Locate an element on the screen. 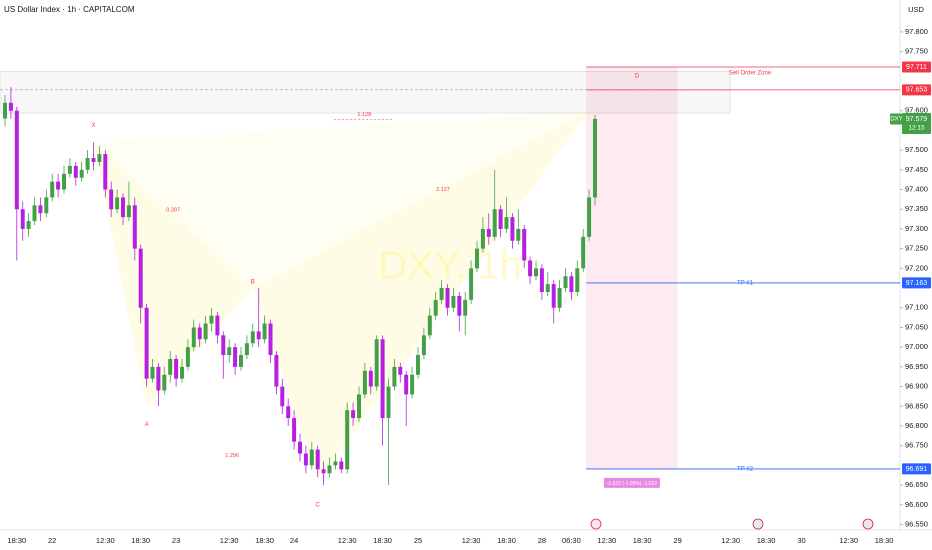  x-tick-label: 29 is located at coordinates (677, 540).